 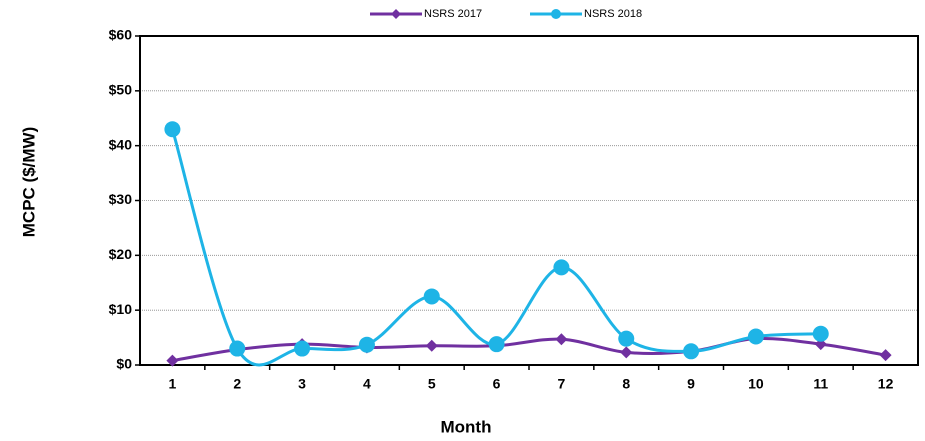 What do you see at coordinates (28, 182) in the screenshot?
I see `y-axis-title: MCPC ($/MW)` at bounding box center [28, 182].